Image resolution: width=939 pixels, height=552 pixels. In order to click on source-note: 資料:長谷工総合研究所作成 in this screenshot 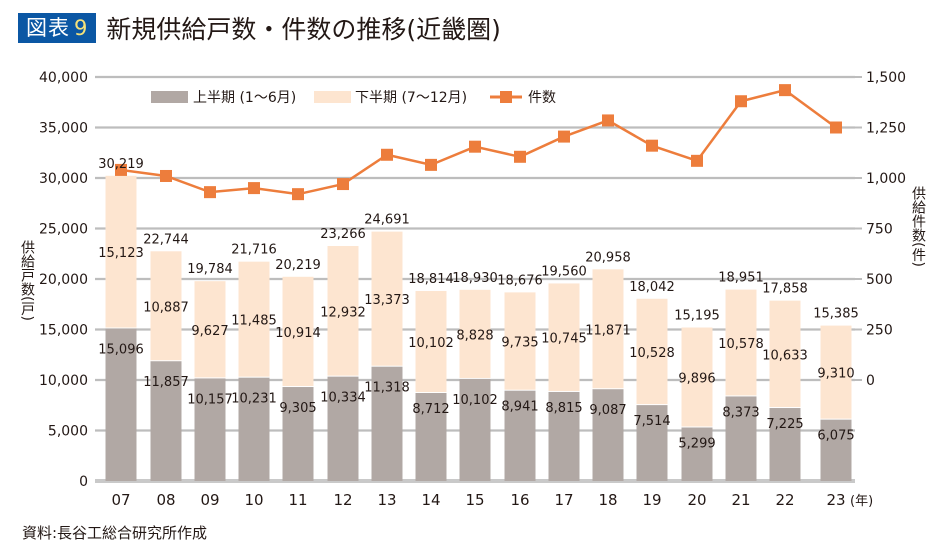, I will do `click(115, 533)`.